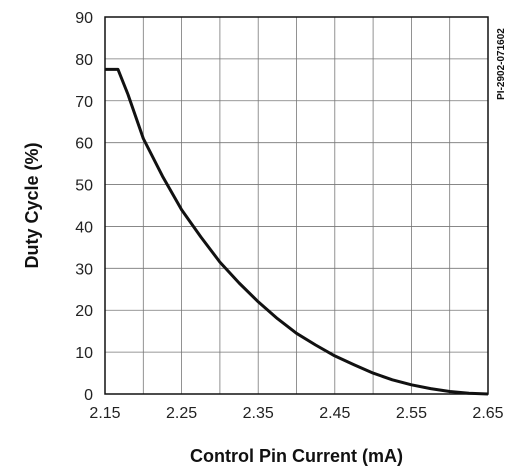 Image resolution: width=515 pixels, height=470 pixels. I want to click on y-tick-label: 60, so click(84, 144).